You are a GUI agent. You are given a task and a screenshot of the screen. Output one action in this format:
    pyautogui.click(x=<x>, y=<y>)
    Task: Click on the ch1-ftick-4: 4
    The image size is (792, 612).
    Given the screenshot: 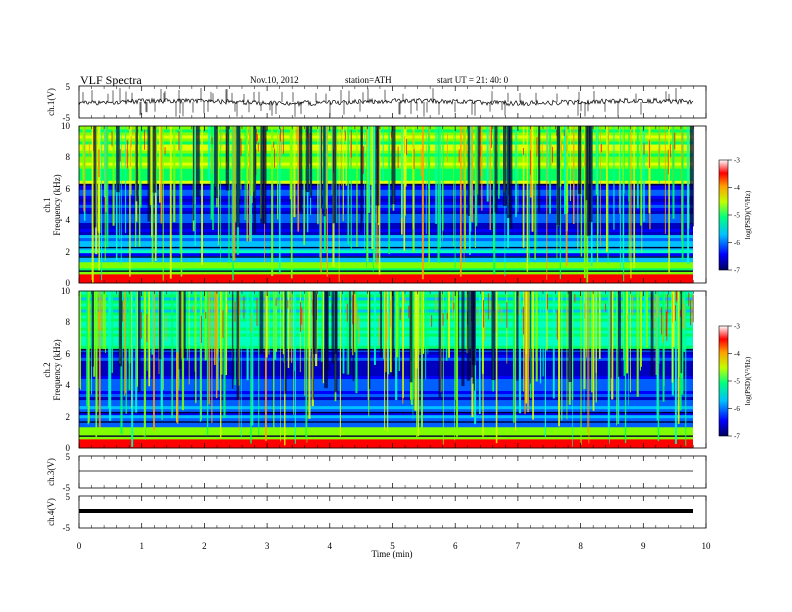 What is the action you would take?
    pyautogui.click(x=68, y=220)
    